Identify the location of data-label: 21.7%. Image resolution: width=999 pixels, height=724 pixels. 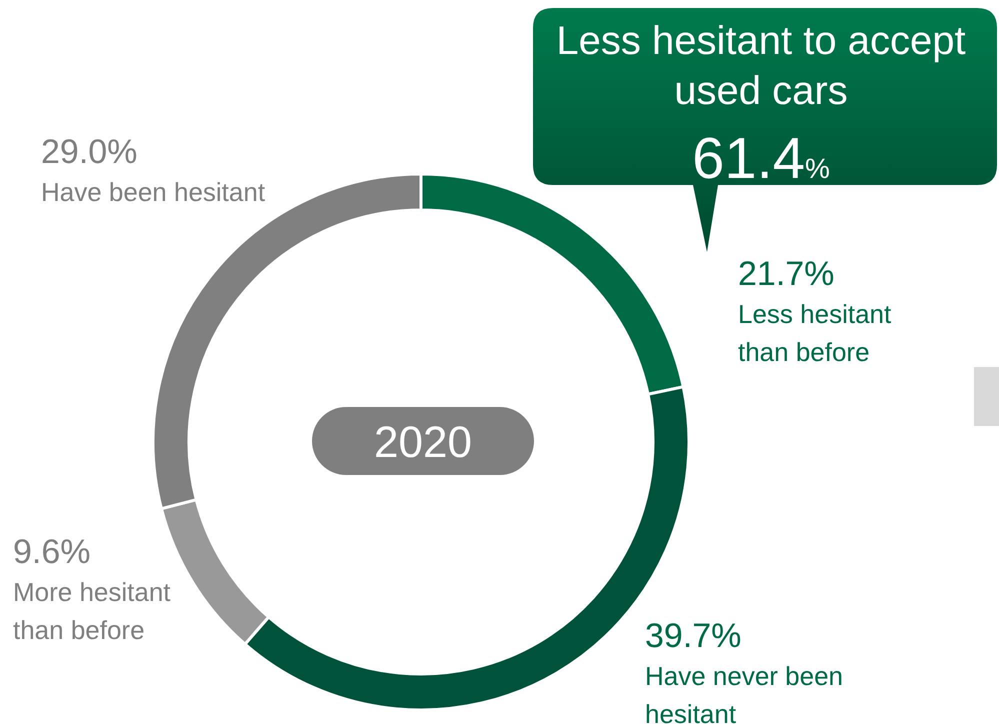
(786, 274).